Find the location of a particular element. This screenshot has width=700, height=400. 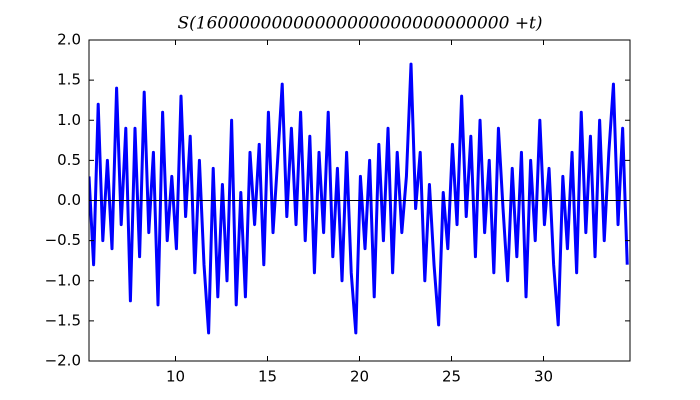

y-tick-label: −1.5 is located at coordinates (63, 320).